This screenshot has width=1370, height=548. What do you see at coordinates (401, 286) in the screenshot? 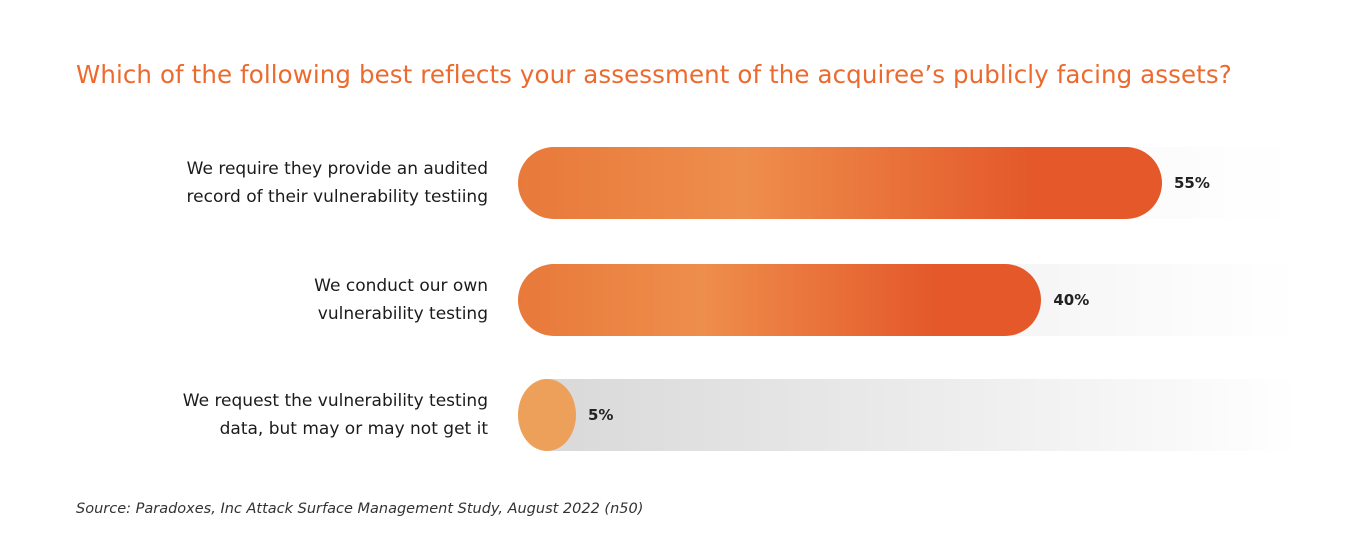
I see `category-label-line: We conduct our own` at bounding box center [401, 286].